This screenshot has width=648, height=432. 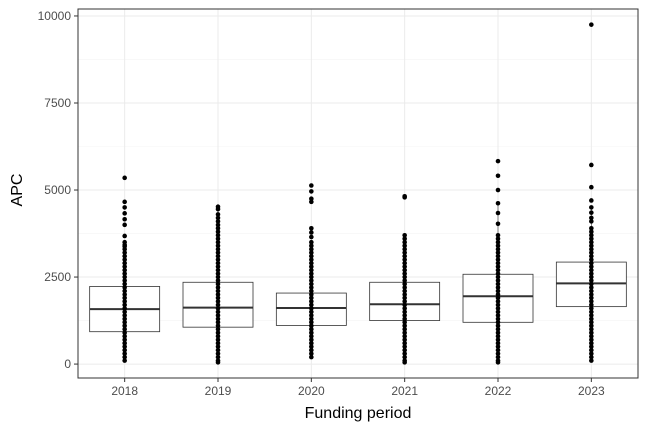 I want to click on points-2018, so click(x=124, y=269).